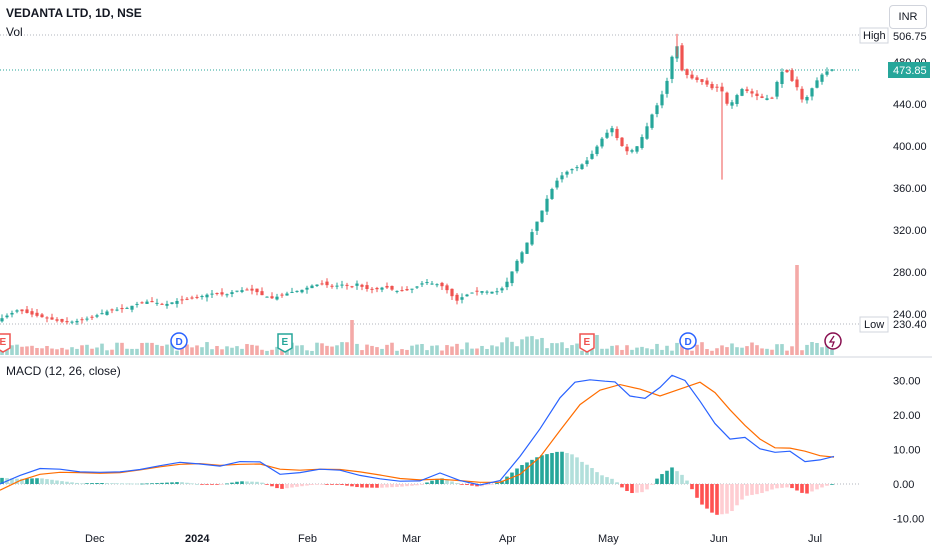 This screenshot has height=550, width=932. I want to click on macd-legend: MACD (12, 26, close), so click(63, 371).